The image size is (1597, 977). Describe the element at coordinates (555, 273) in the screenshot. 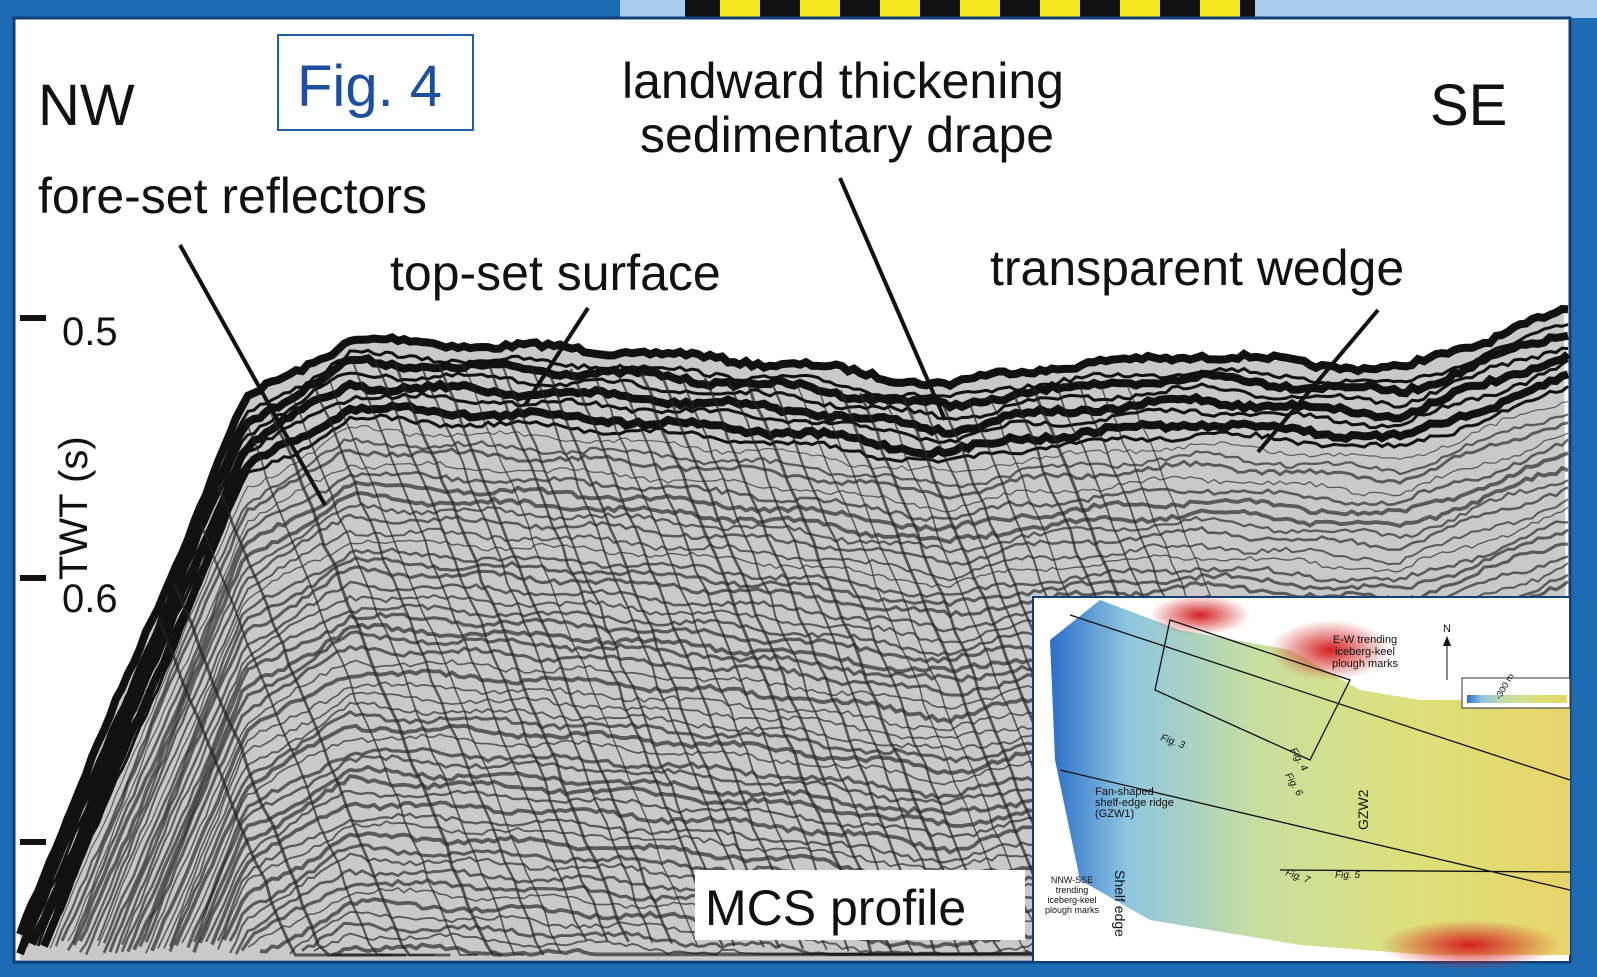

I see `annotation: top-set surface` at that location.